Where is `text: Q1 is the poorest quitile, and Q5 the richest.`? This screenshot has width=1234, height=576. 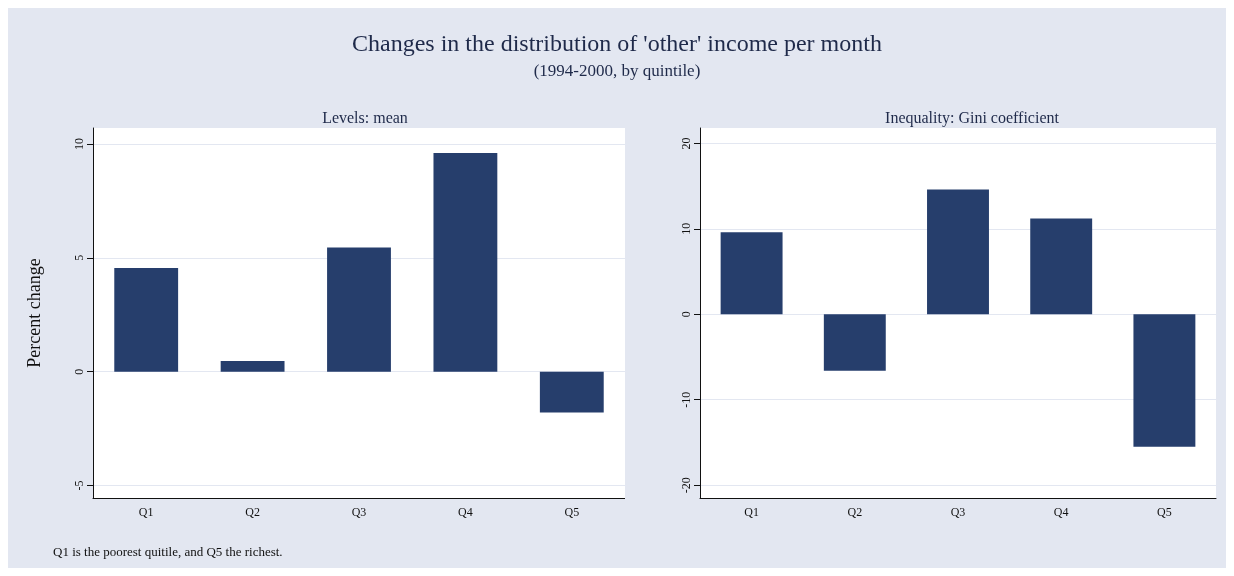 text: Q1 is the poorest quitile, and Q5 the richest. is located at coordinates (168, 551).